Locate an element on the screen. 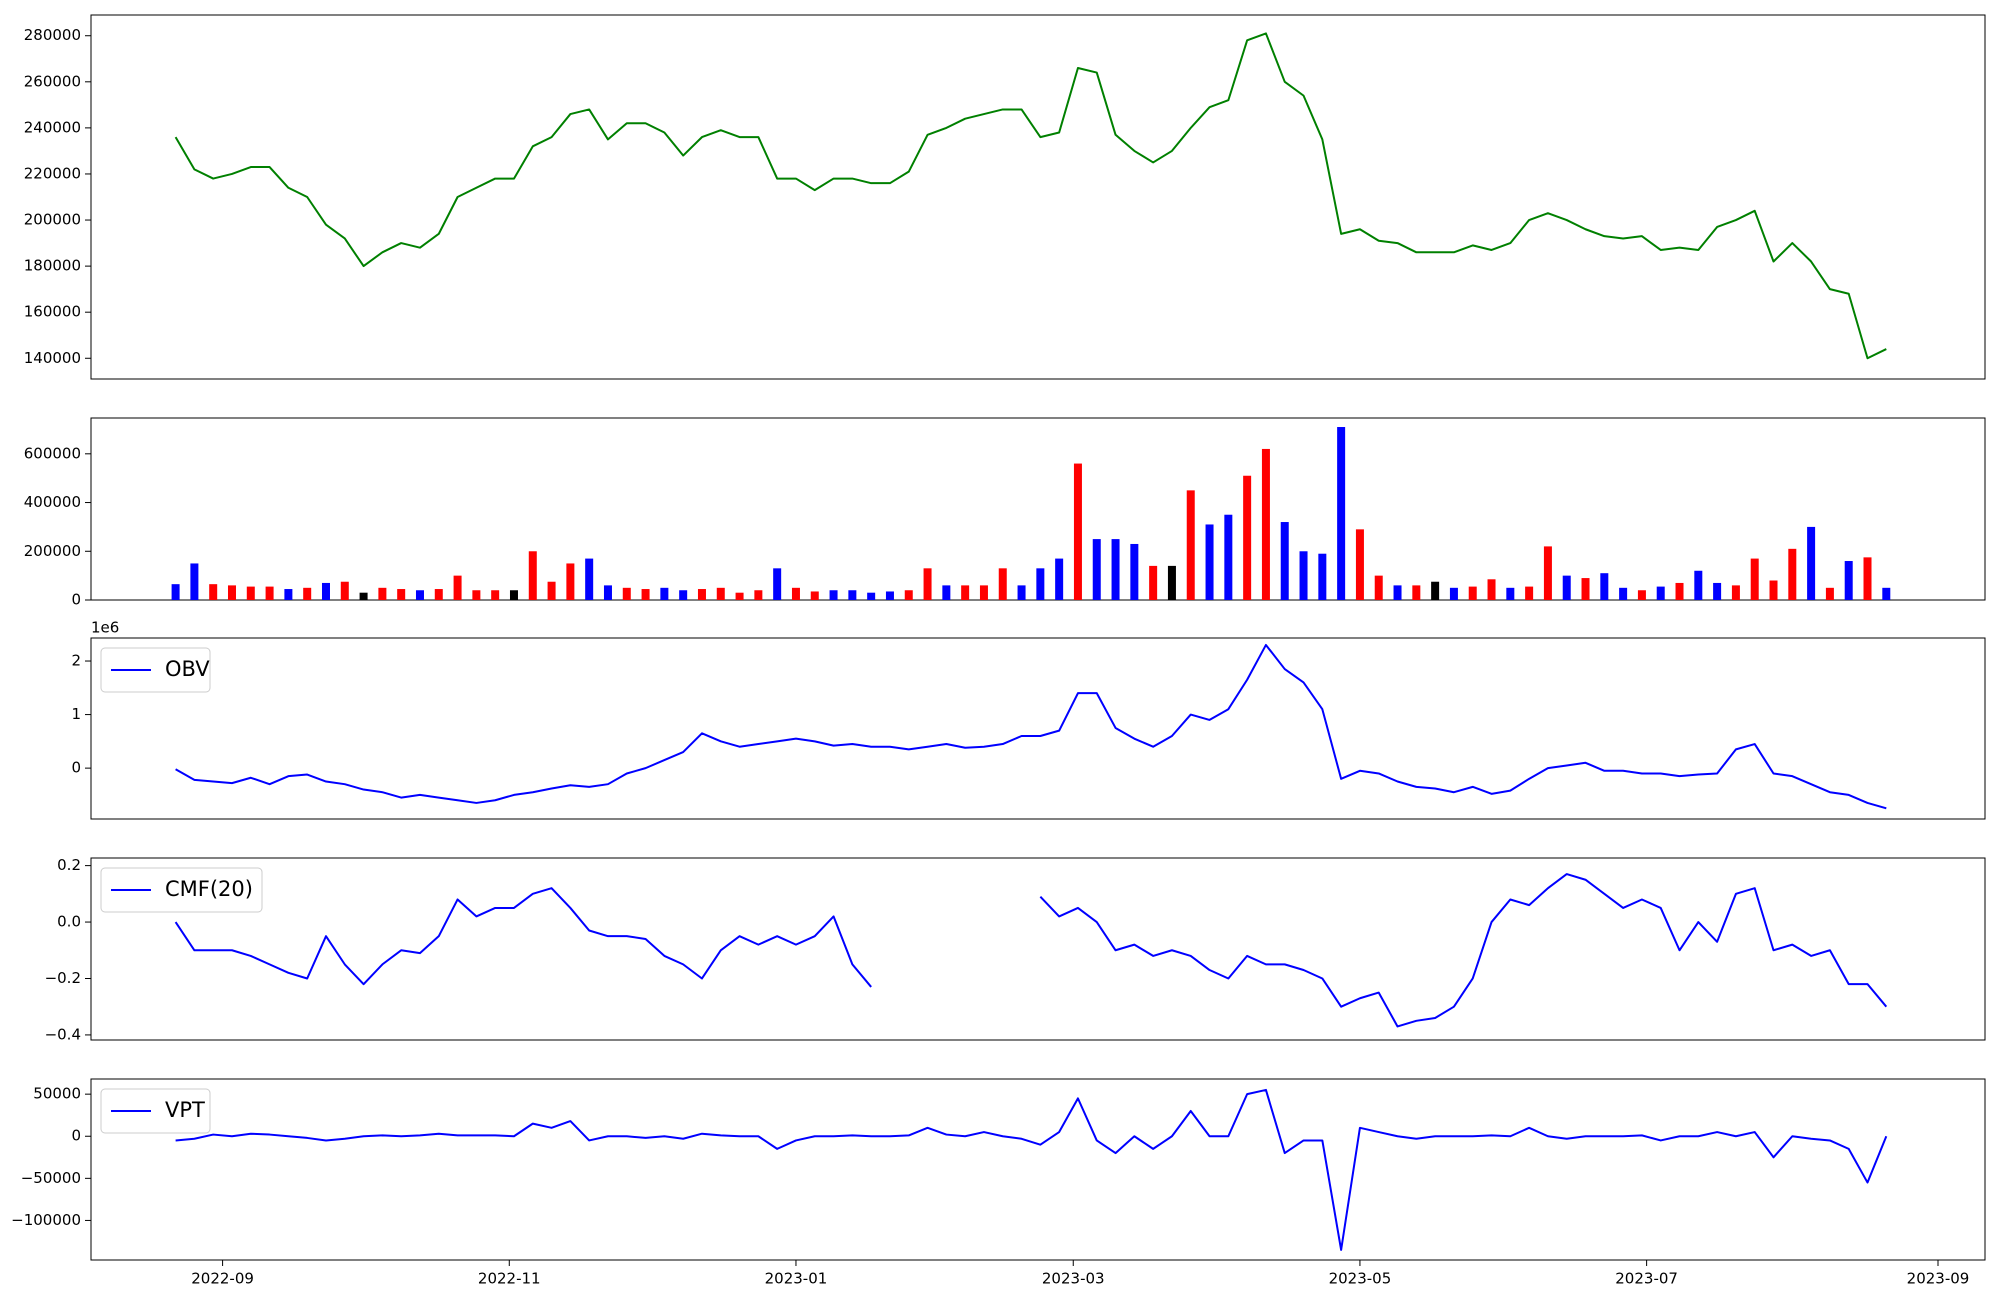 This screenshot has height=1300, width=2000. y-tick-label: 2 is located at coordinates (76, 661).